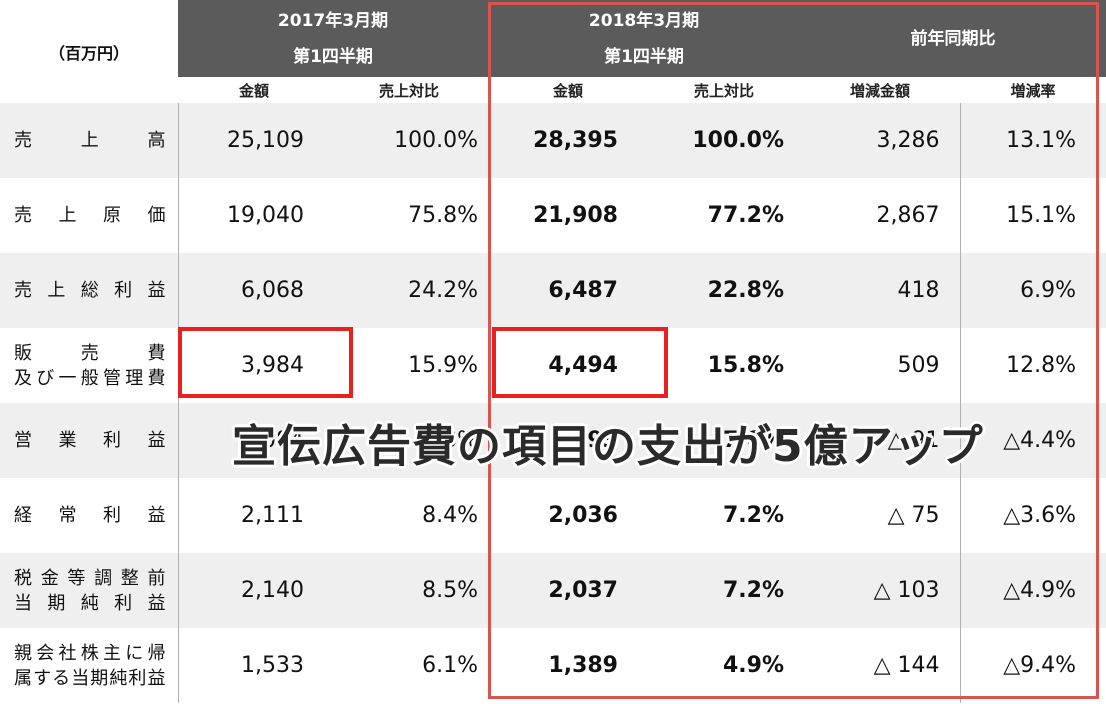 Image resolution: width=1106 pixels, height=704 pixels. I want to click on change-amount-cell: △ 144, so click(906, 665).